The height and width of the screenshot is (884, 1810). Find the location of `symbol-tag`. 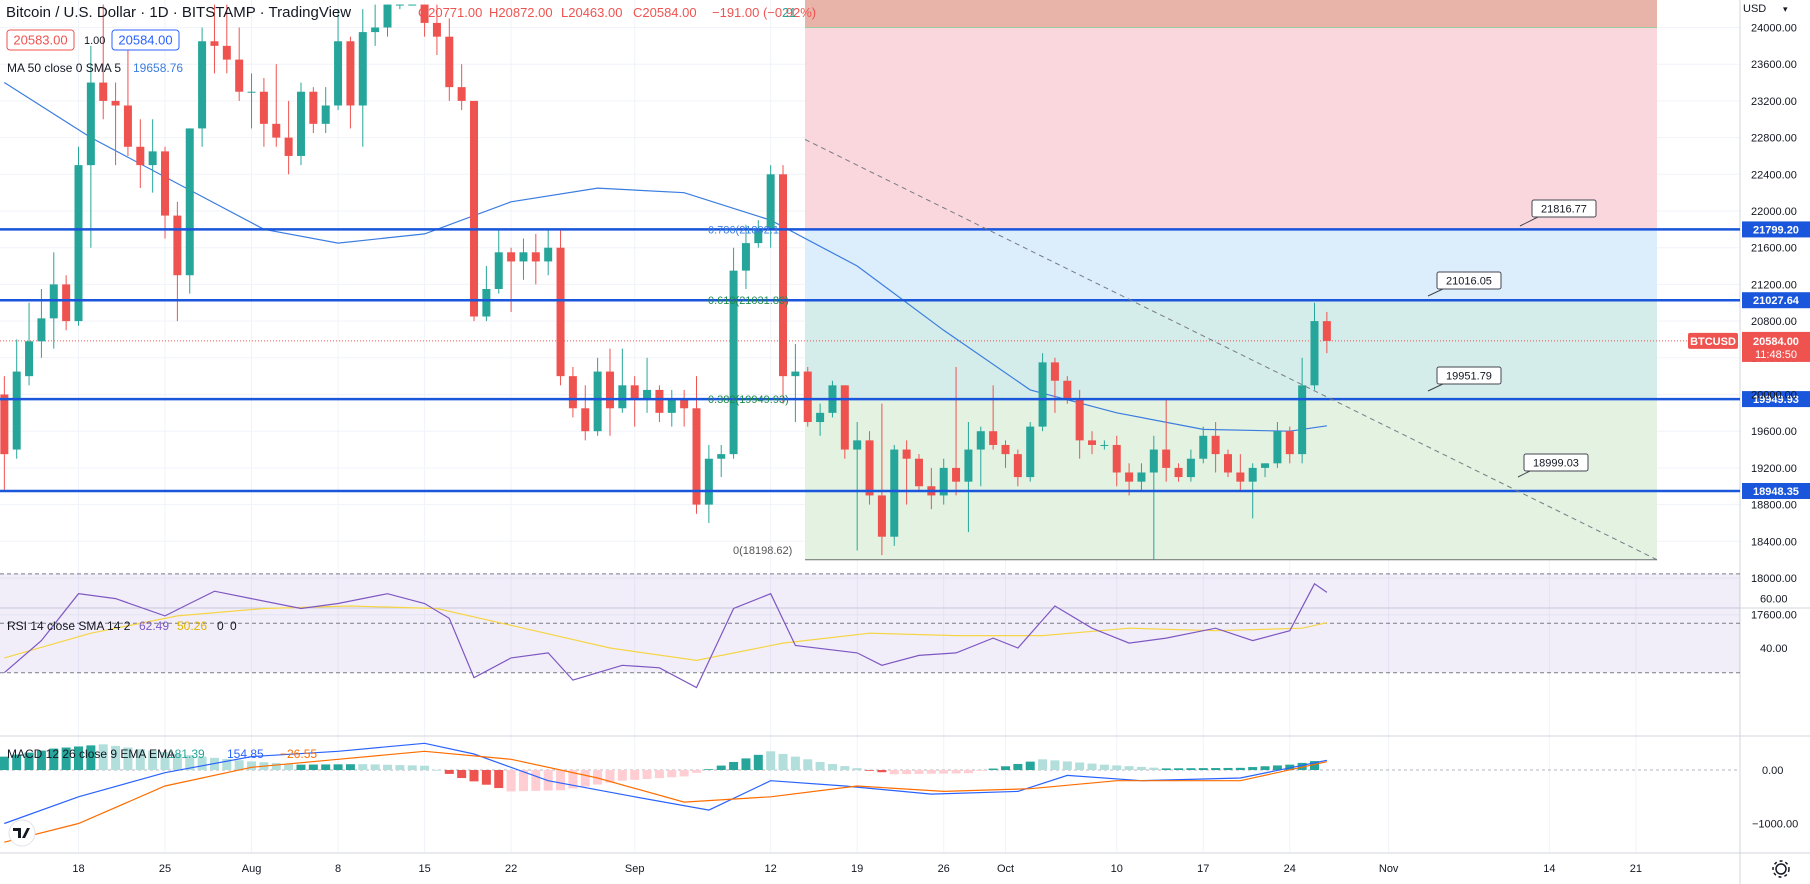

symbol-tag is located at coordinates (1713, 340).